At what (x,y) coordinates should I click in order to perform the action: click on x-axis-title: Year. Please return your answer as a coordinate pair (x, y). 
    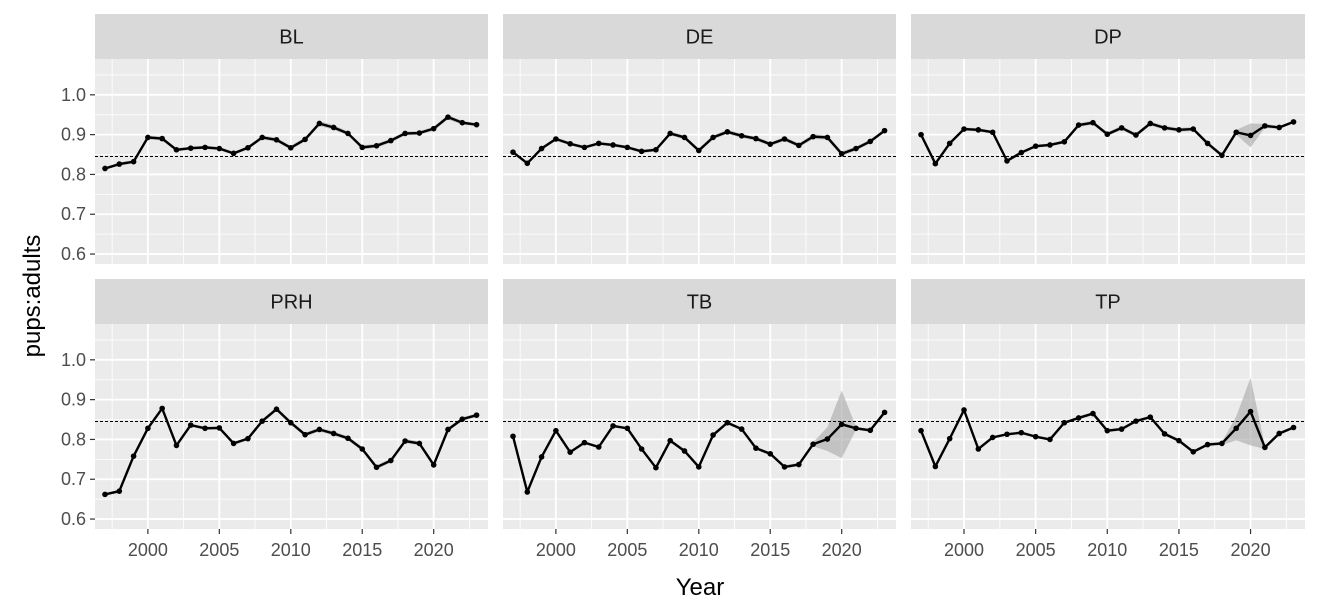
    Looking at the image, I should click on (700, 587).